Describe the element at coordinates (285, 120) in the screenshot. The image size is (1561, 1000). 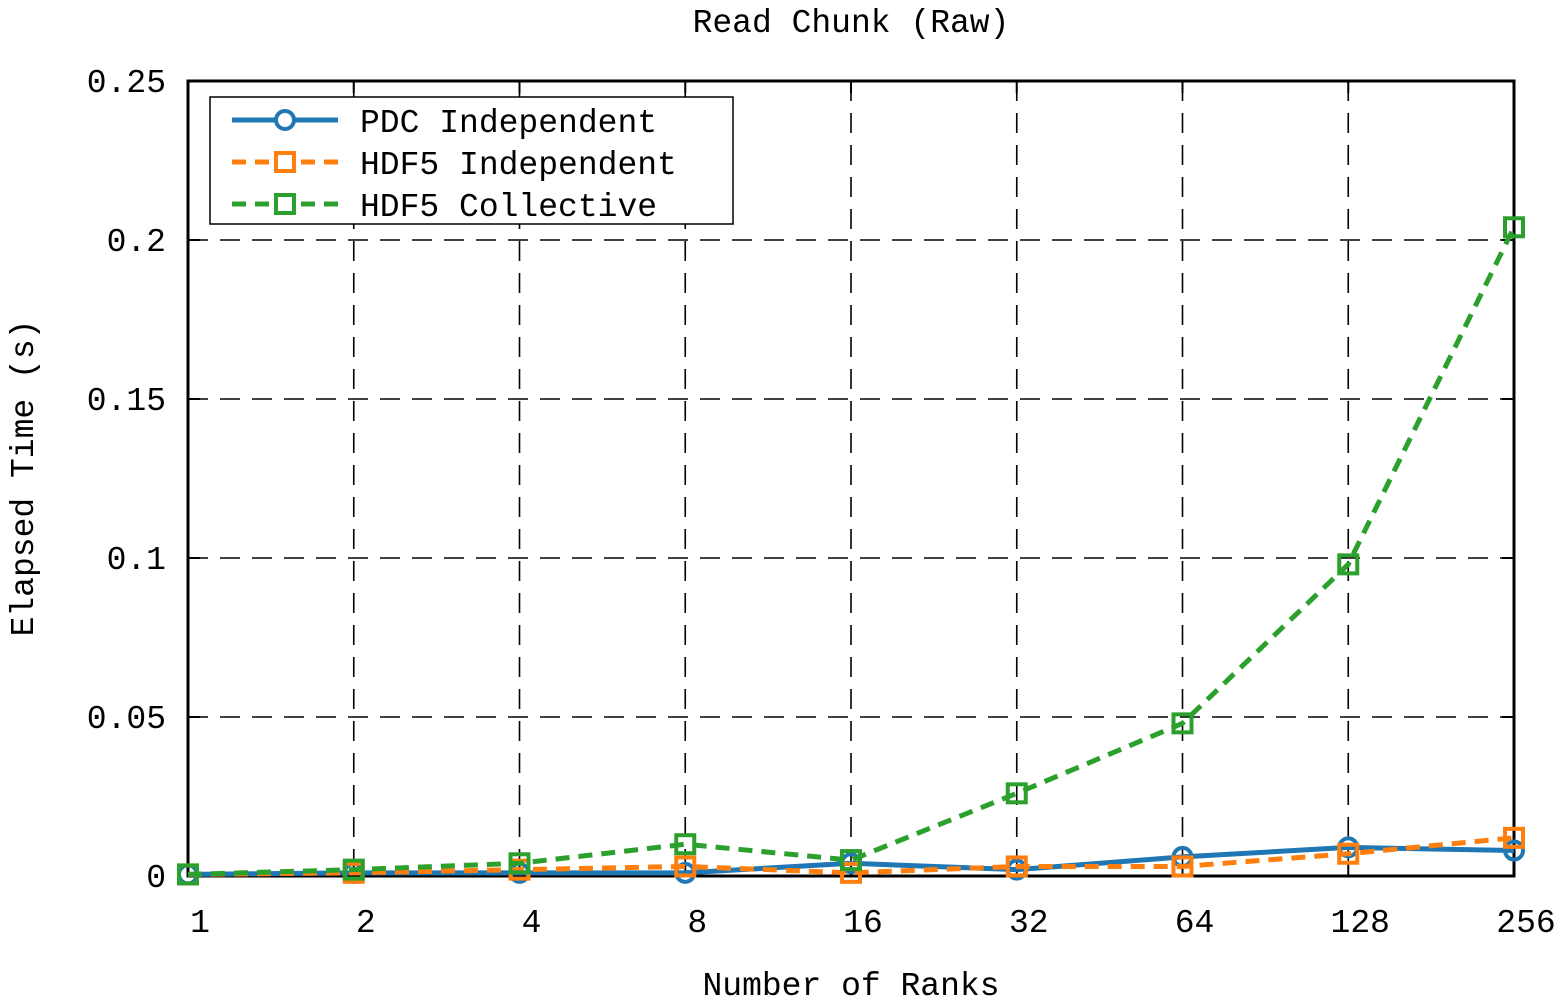
I see `legend-marker-pdc-independent` at that location.